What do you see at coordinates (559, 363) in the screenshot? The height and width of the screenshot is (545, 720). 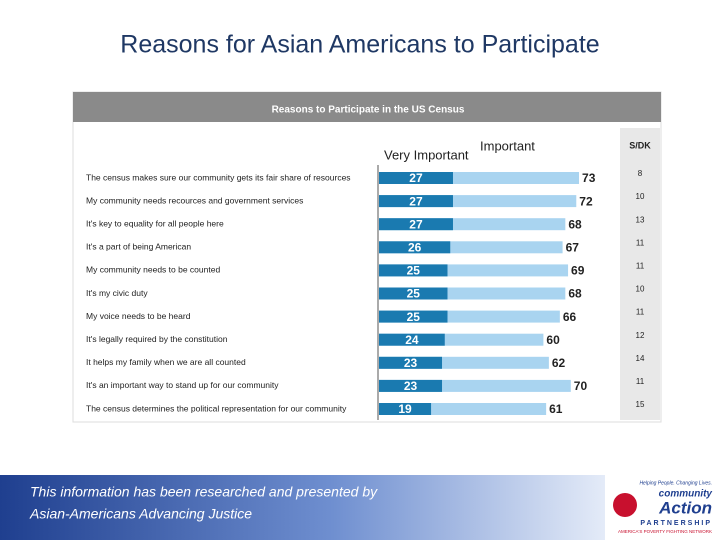 I see `value-label: 62` at bounding box center [559, 363].